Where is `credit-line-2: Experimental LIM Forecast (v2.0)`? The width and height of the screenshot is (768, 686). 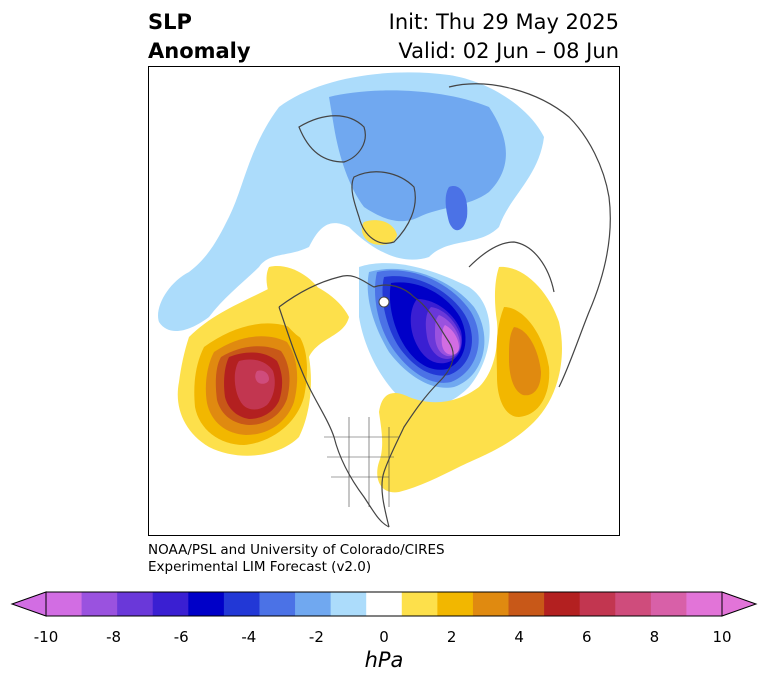
credit-line-2: Experimental LIM Forecast (v2.0) is located at coordinates (260, 567).